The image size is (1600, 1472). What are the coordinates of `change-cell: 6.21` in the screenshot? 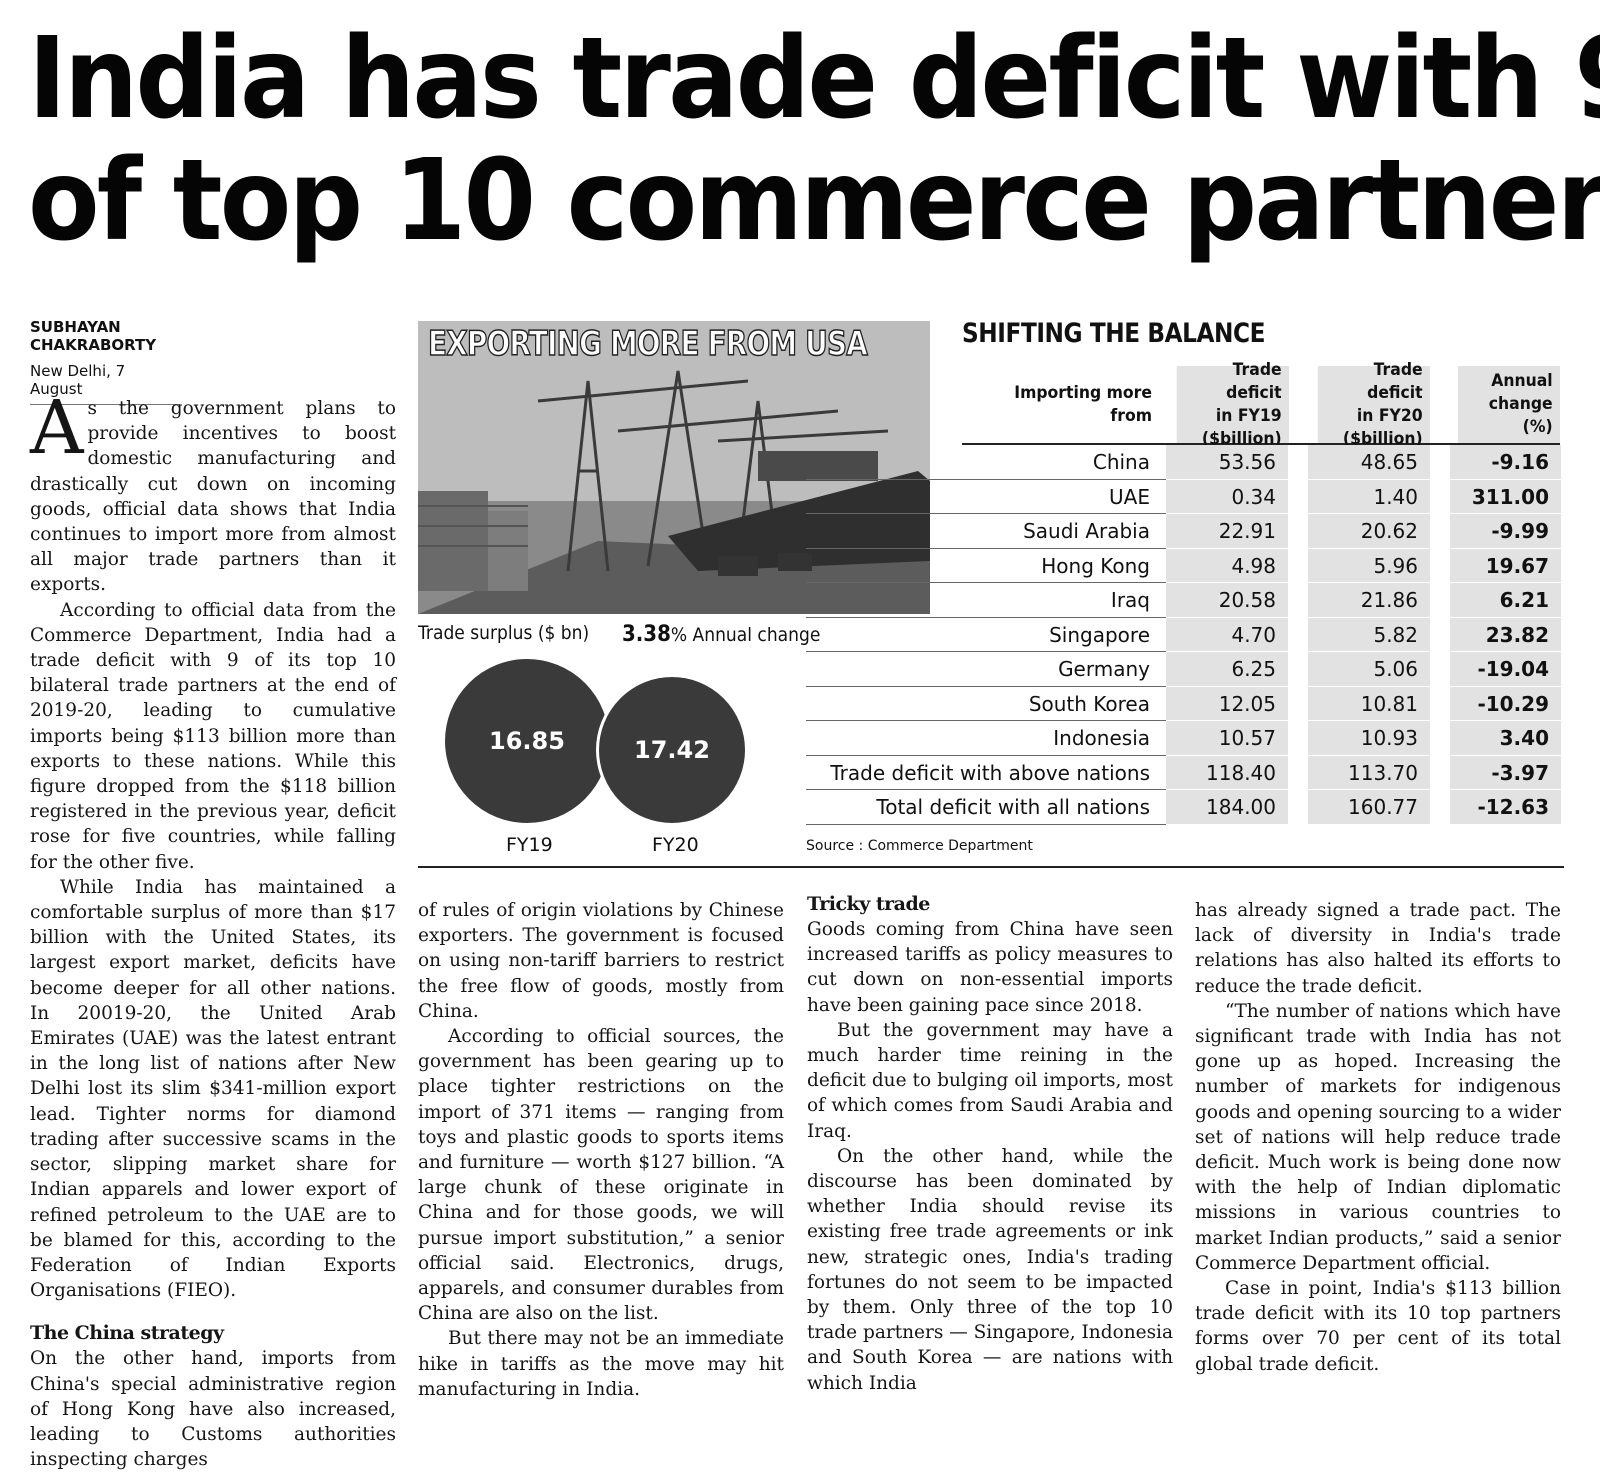 It's located at (1505, 600).